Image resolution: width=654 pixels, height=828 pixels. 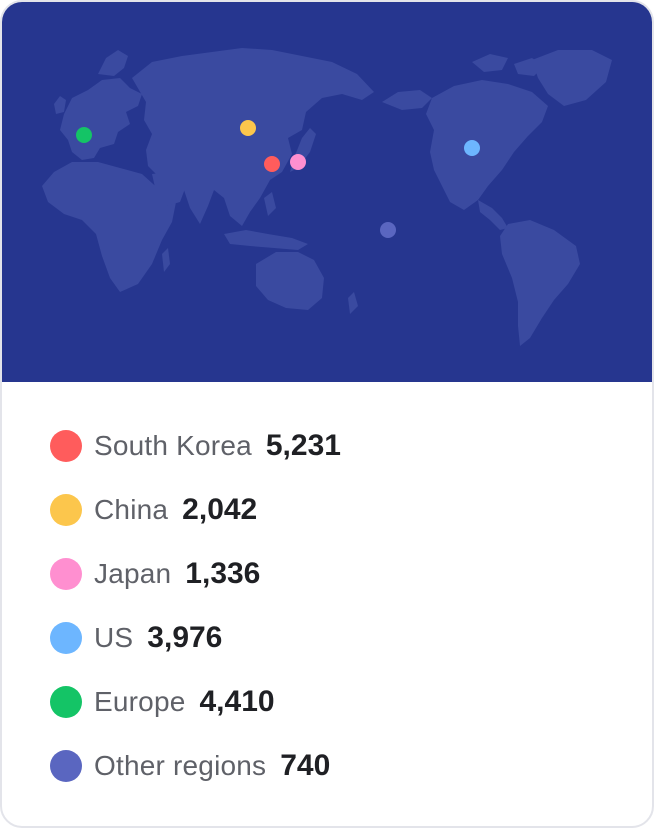 I want to click on uk-landmass, so click(x=60, y=105).